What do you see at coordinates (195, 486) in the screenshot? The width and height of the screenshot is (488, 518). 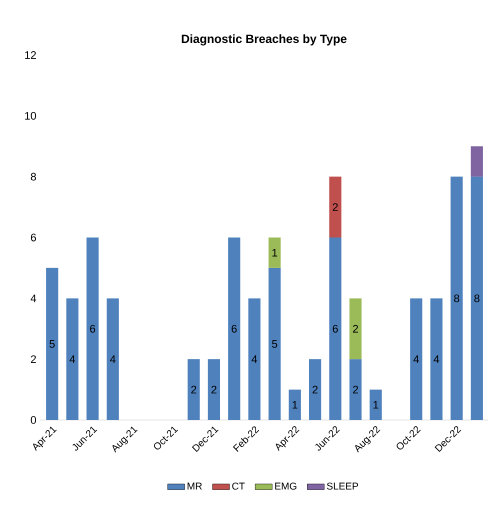 I see `legend-label: MR` at bounding box center [195, 486].